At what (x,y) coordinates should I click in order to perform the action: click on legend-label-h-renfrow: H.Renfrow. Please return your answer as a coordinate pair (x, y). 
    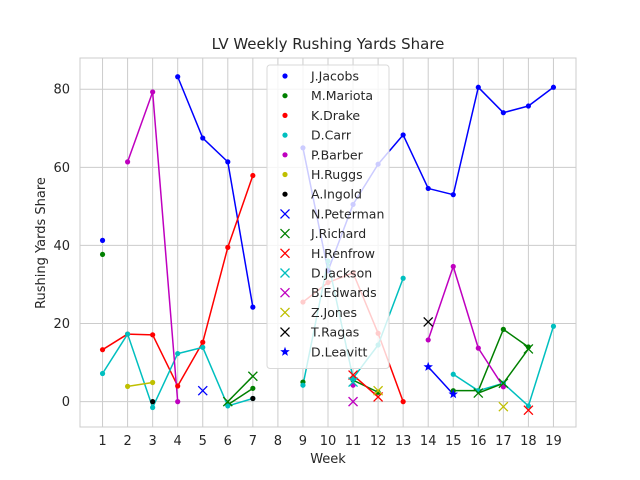
    Looking at the image, I should click on (343, 253).